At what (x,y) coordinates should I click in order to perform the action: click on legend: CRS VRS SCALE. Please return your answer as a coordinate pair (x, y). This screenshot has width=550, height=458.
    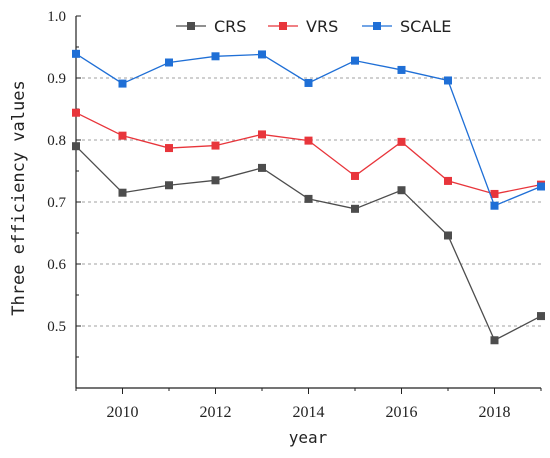
    Looking at the image, I should click on (313, 26).